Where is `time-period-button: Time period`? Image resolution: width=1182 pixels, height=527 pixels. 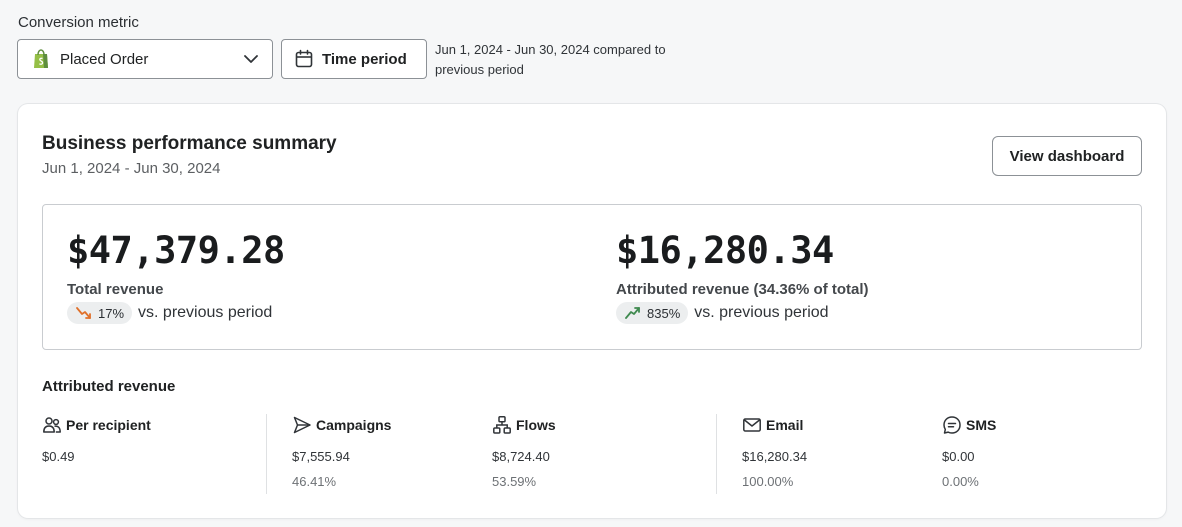
time-period-button: Time period is located at coordinates (354, 59).